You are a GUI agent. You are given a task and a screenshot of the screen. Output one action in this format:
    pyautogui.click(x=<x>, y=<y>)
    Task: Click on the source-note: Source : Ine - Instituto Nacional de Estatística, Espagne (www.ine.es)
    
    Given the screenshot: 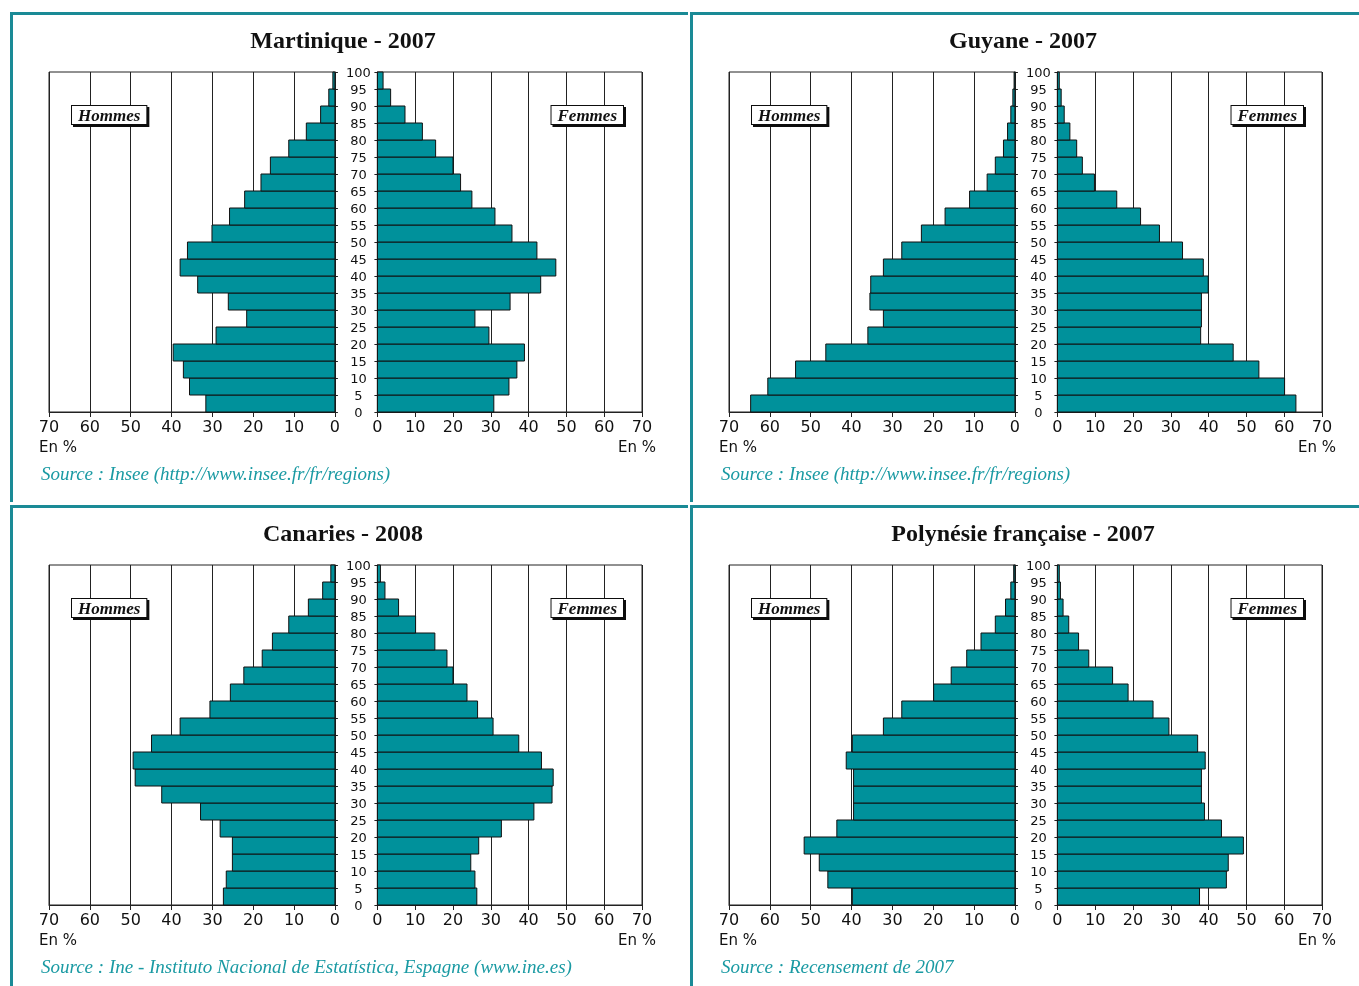 What is the action you would take?
    pyautogui.click(x=306, y=967)
    